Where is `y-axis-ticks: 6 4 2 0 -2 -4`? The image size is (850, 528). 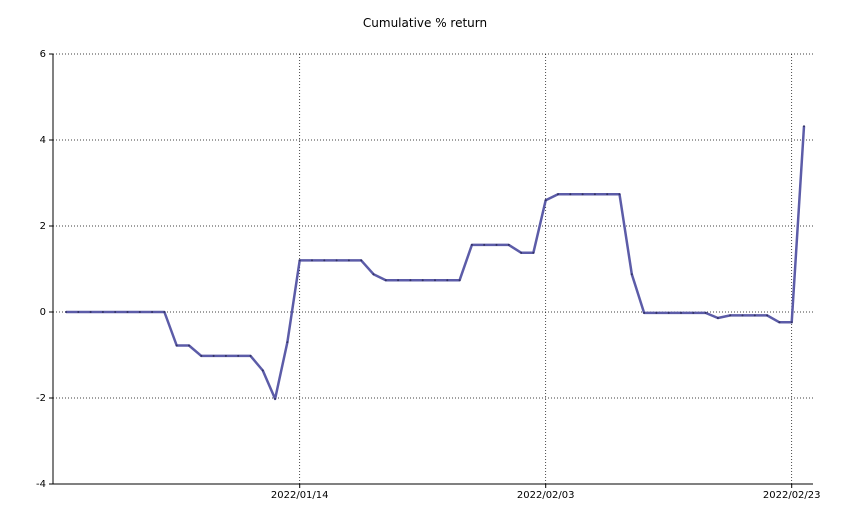
y-axis-ticks: 6 4 2 0 -2 -4 is located at coordinates (44, 269).